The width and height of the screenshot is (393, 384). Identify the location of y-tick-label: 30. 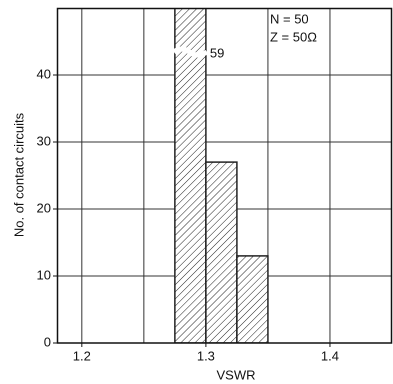
(44, 140).